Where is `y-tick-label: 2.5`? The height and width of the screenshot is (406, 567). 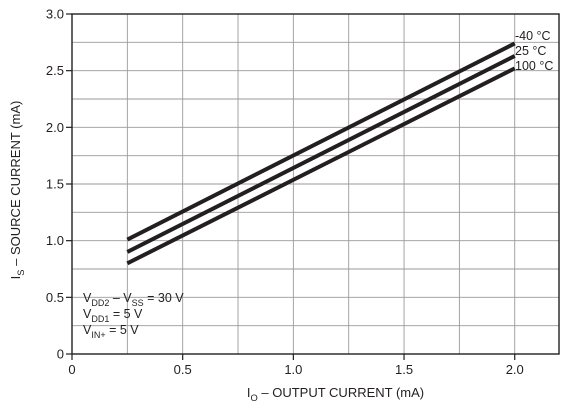 y-tick-label: 2.5 is located at coordinates (55, 70).